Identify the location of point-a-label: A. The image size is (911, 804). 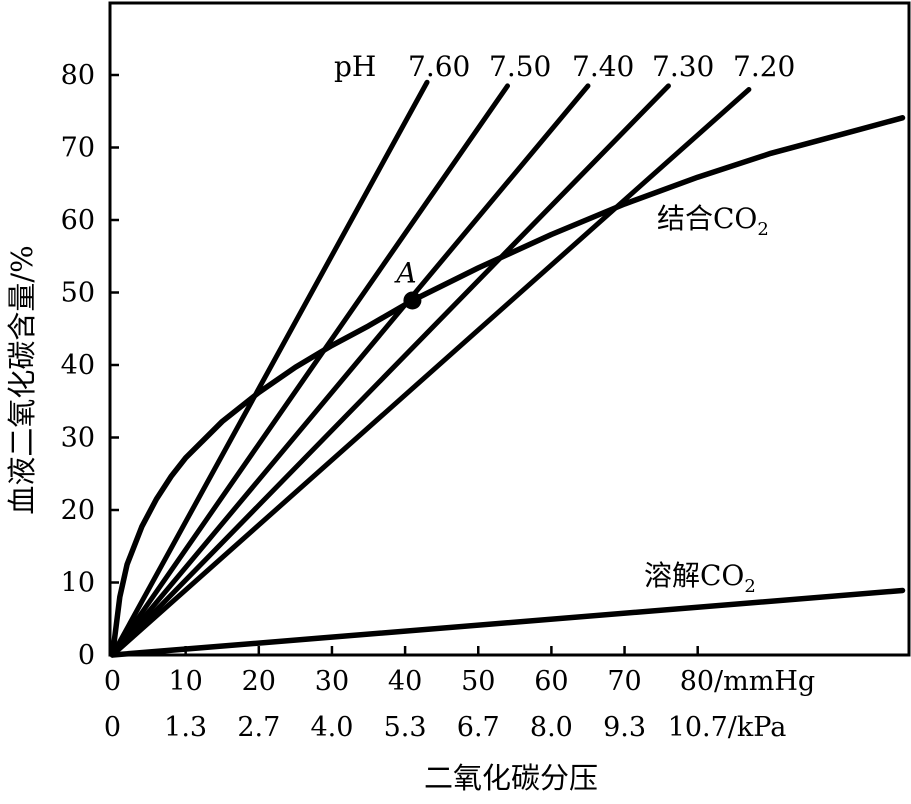
(404, 272).